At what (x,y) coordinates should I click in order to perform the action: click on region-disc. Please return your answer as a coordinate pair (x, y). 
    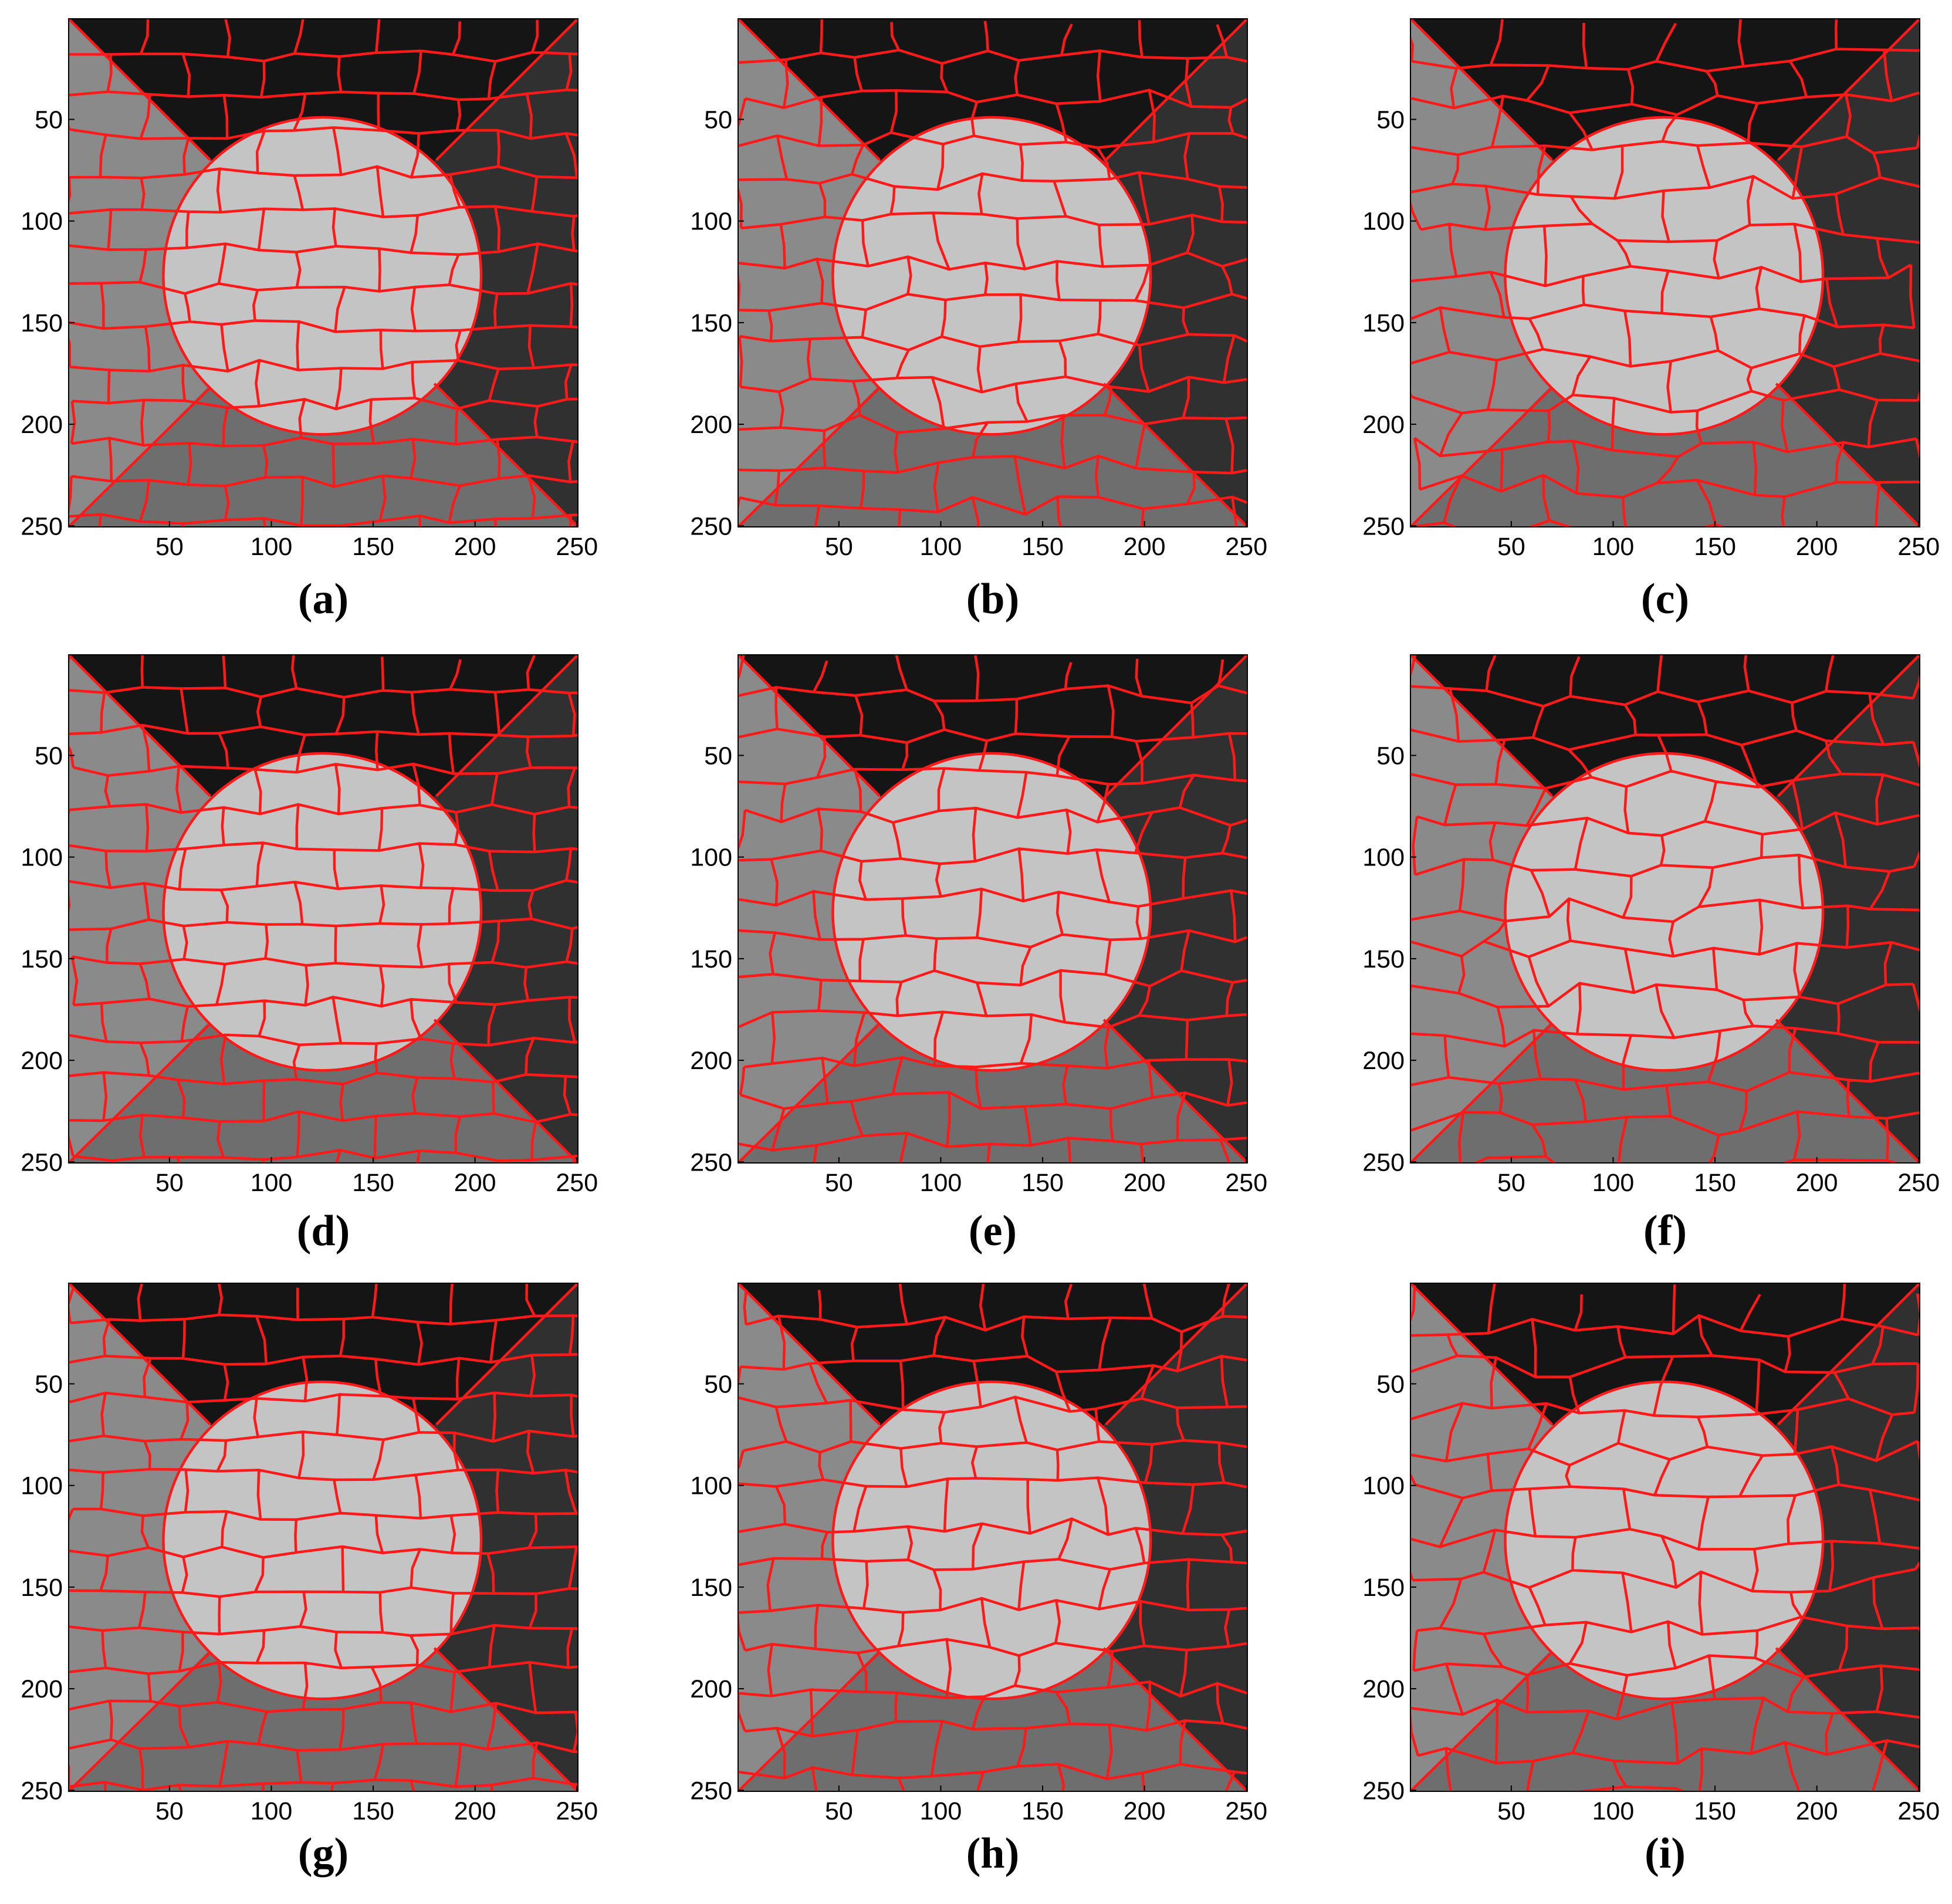
    Looking at the image, I should click on (322, 1540).